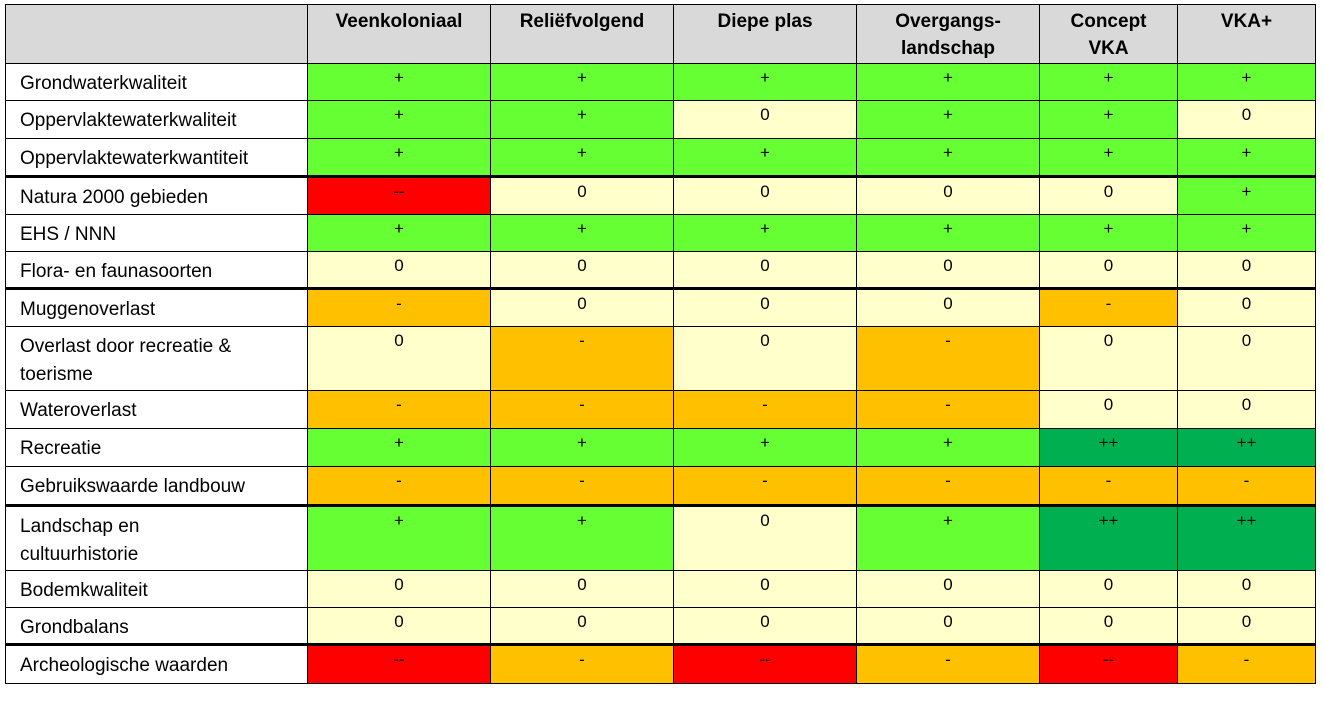  I want to click on table-row: EHS / NNN + + + + + +, so click(660, 233).